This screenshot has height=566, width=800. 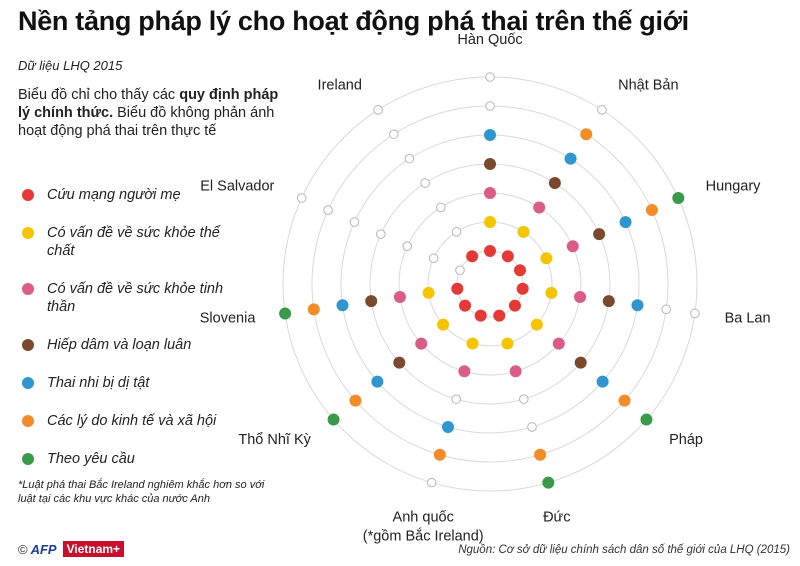 I want to click on legend-item-1: Cứu mạng người mẹ, so click(x=133, y=195).